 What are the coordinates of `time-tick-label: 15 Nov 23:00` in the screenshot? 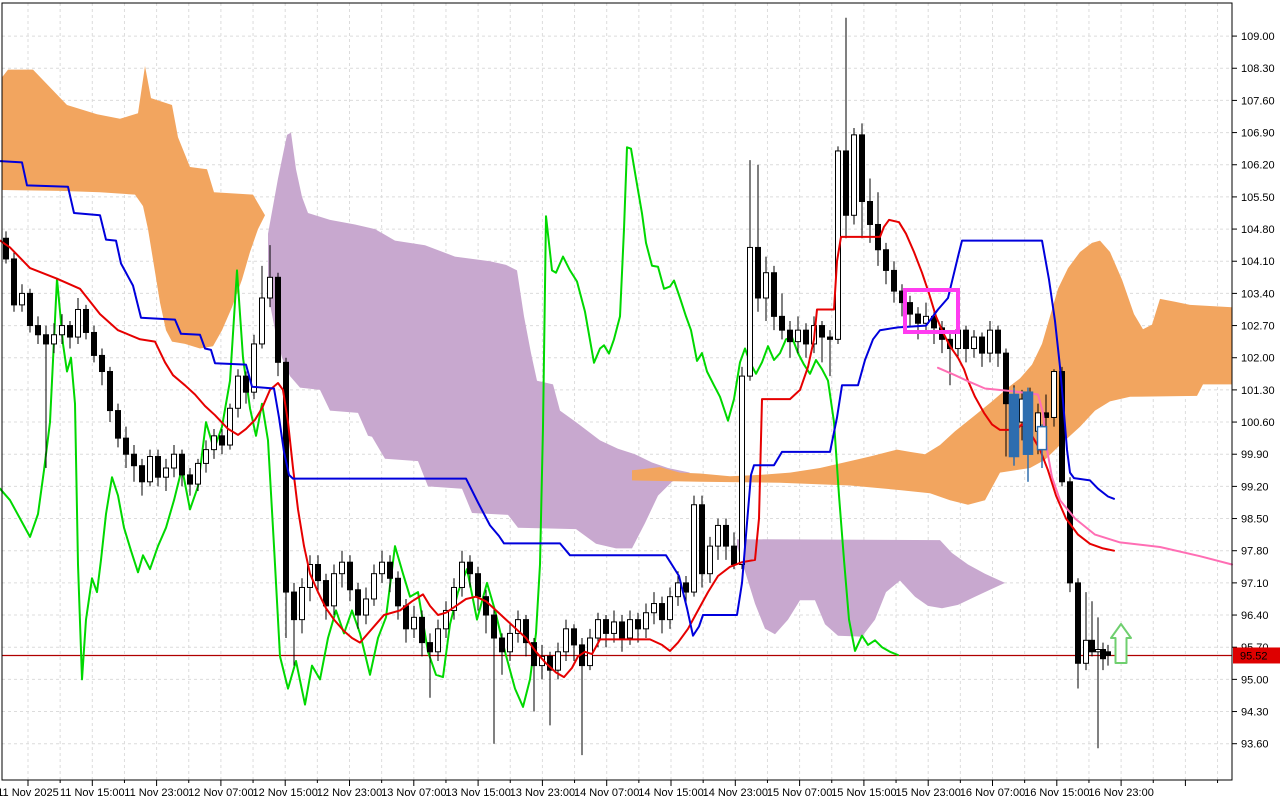 It's located at (927, 793).